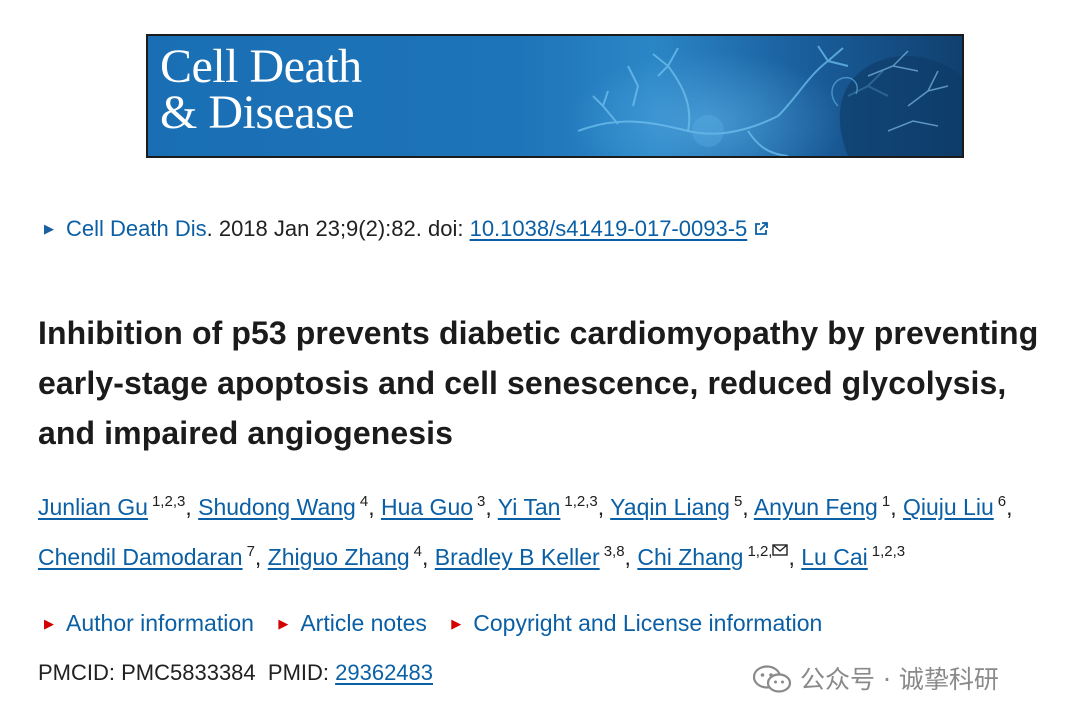 The image size is (1080, 721). I want to click on journal-banner: Cell Death & Disease, so click(555, 96).